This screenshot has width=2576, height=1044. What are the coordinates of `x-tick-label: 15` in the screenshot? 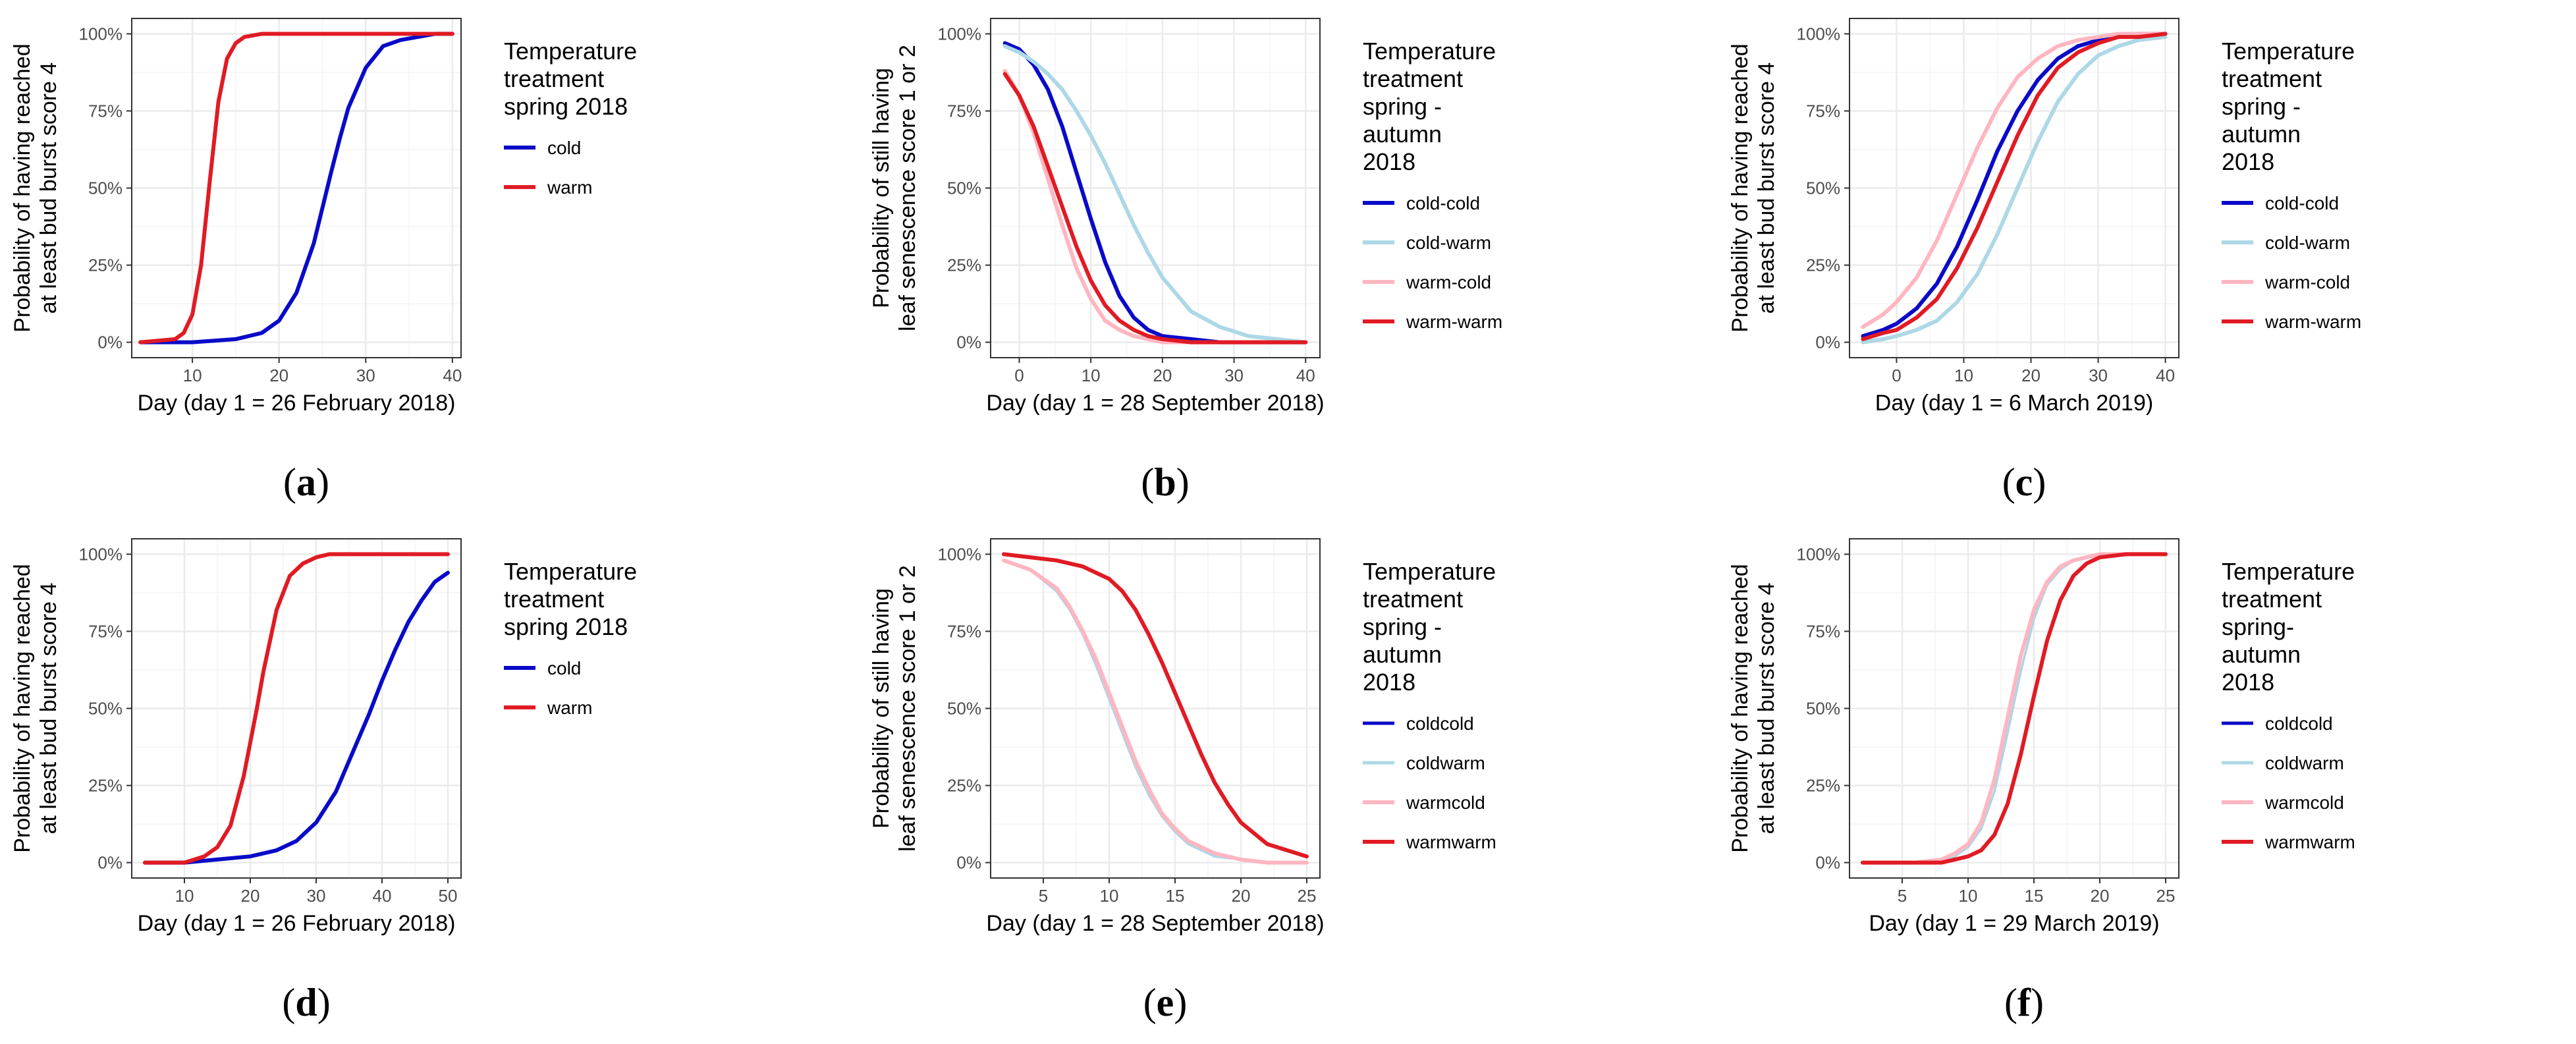 It's located at (2034, 896).